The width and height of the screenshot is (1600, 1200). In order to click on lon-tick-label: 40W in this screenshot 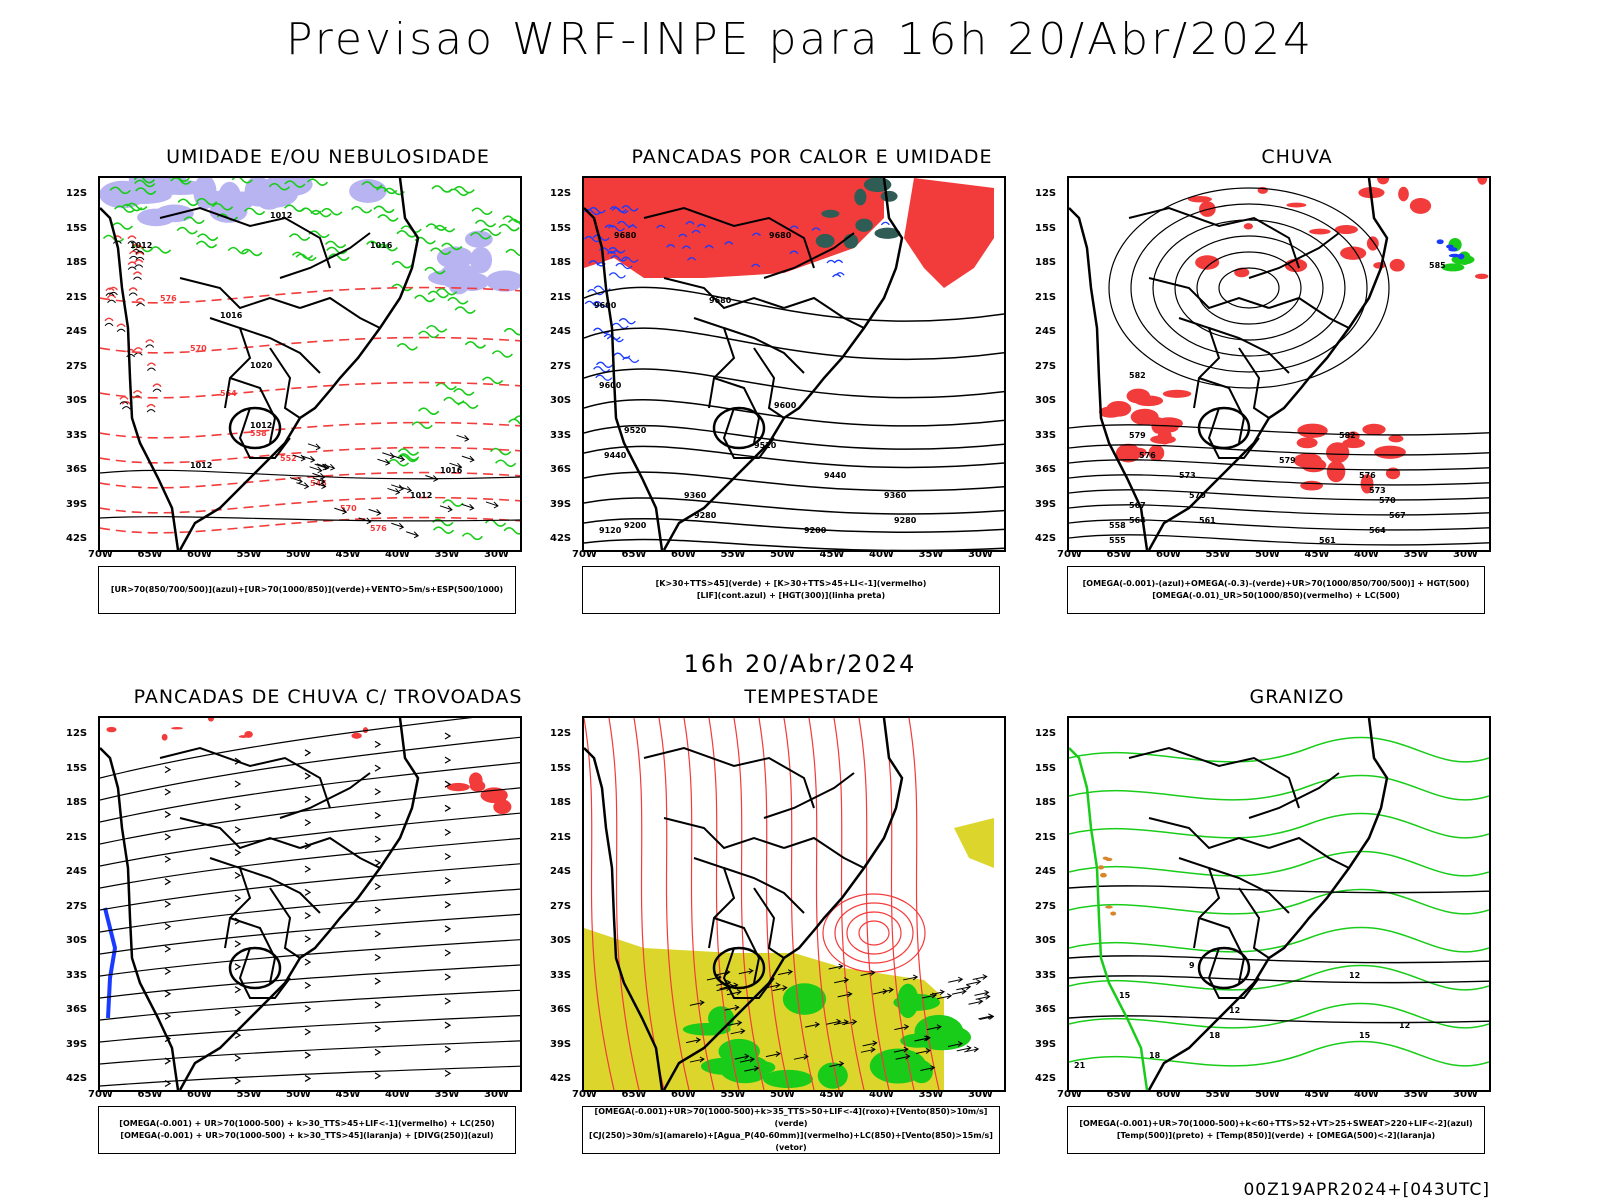, I will do `click(1366, 1094)`.